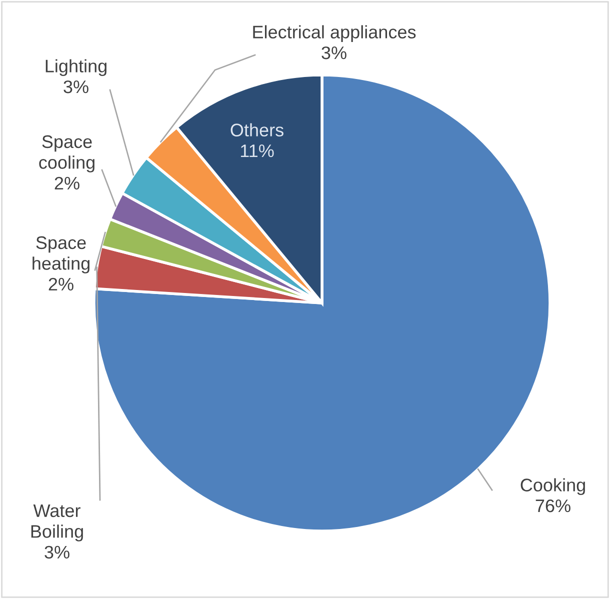 Image resolution: width=610 pixels, height=599 pixels. What do you see at coordinates (552, 487) in the screenshot?
I see `slice-label: Cooking` at bounding box center [552, 487].